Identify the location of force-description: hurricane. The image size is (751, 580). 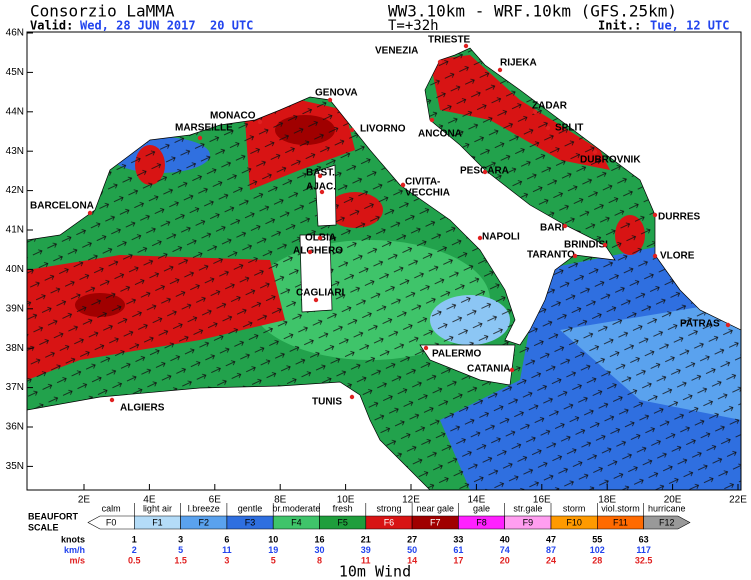
(667, 508).